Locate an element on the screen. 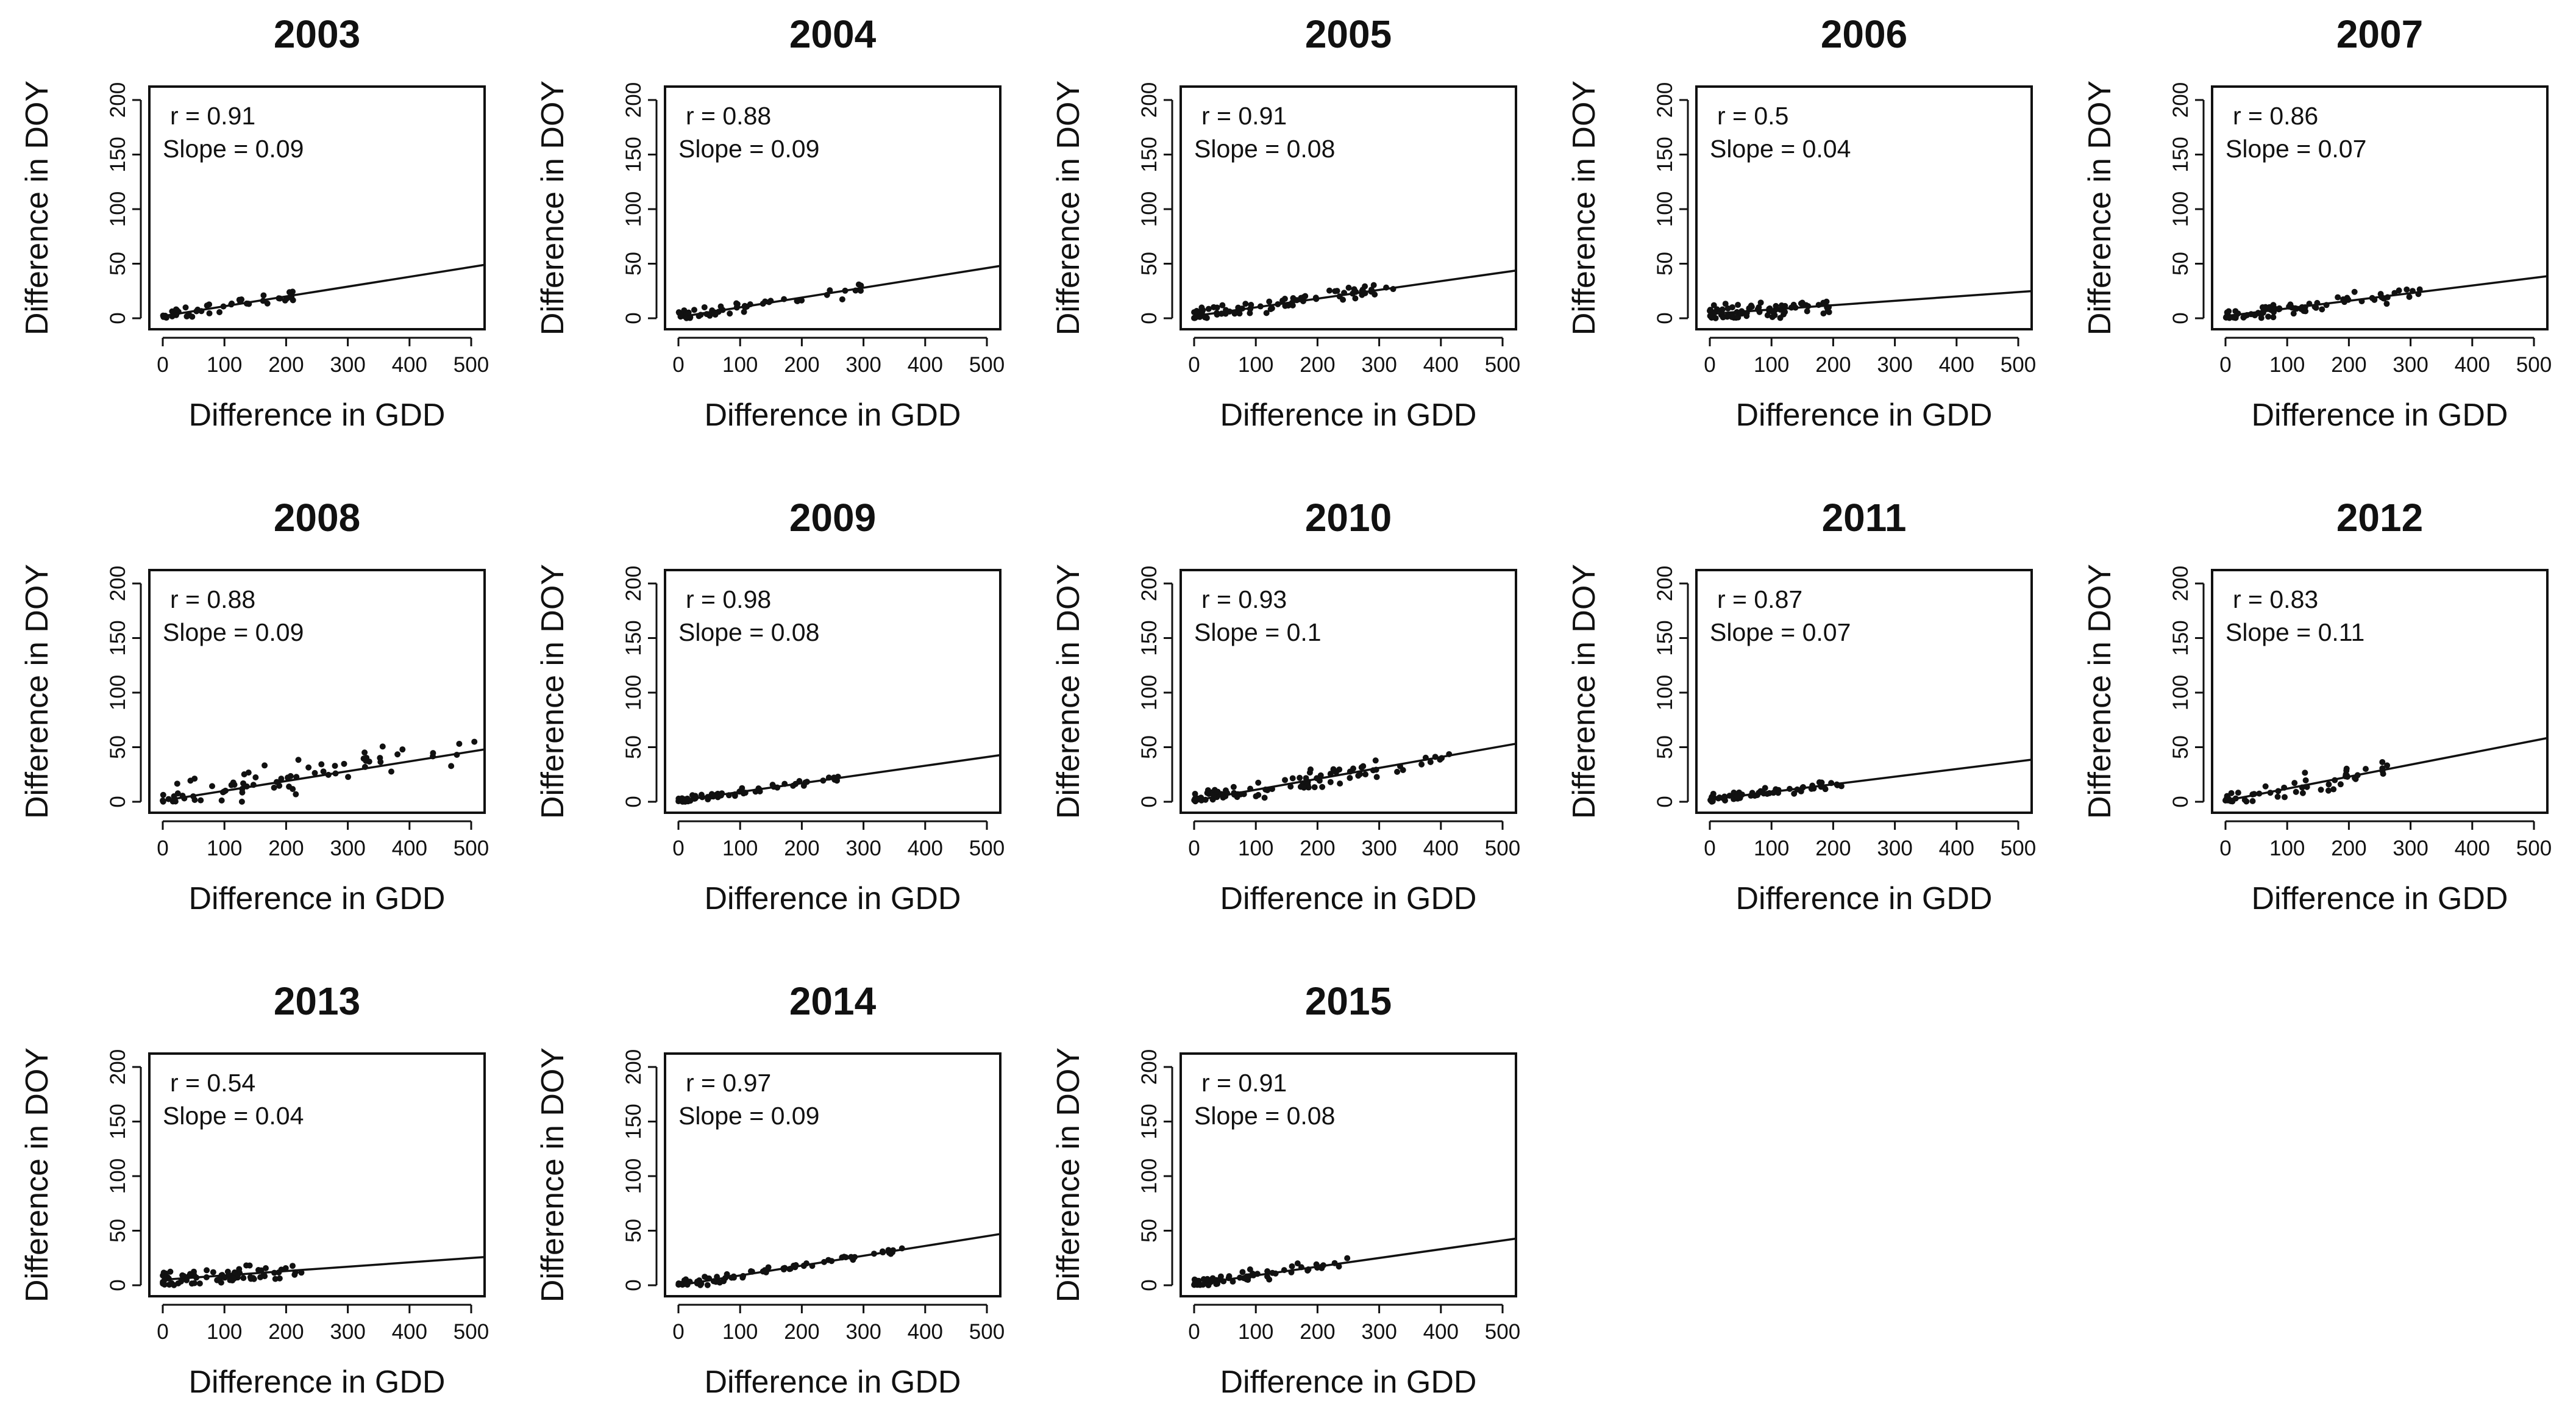 Image resolution: width=2576 pixels, height=1420 pixels. x-tick-label: 400 is located at coordinates (409, 365).